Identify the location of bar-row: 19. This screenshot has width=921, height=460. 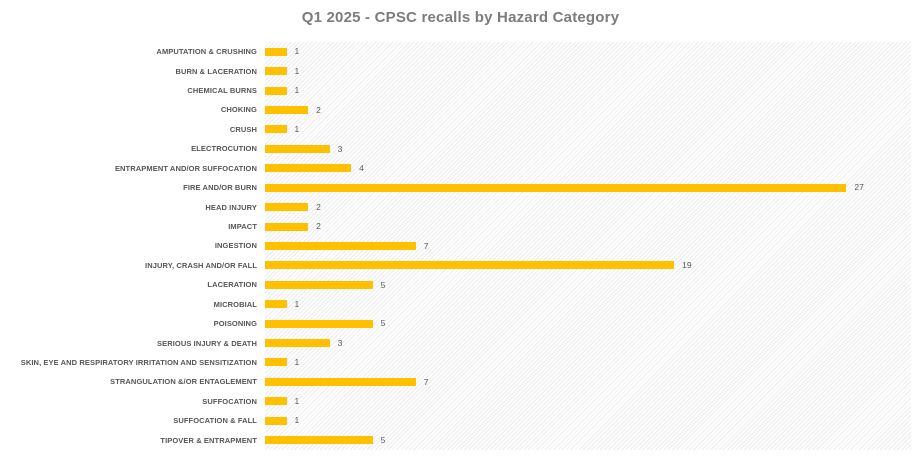
(588, 265).